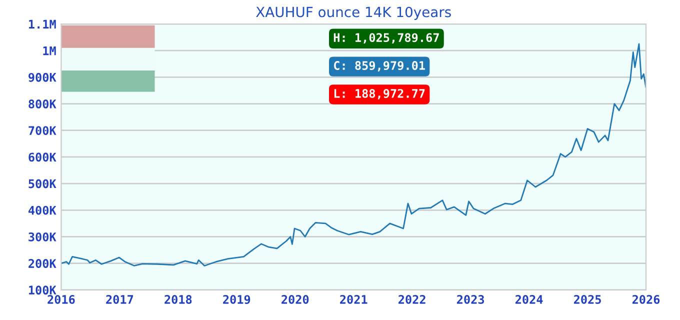 This screenshot has width=680, height=320. I want to click on y-tick-label: 300K, so click(42, 237).